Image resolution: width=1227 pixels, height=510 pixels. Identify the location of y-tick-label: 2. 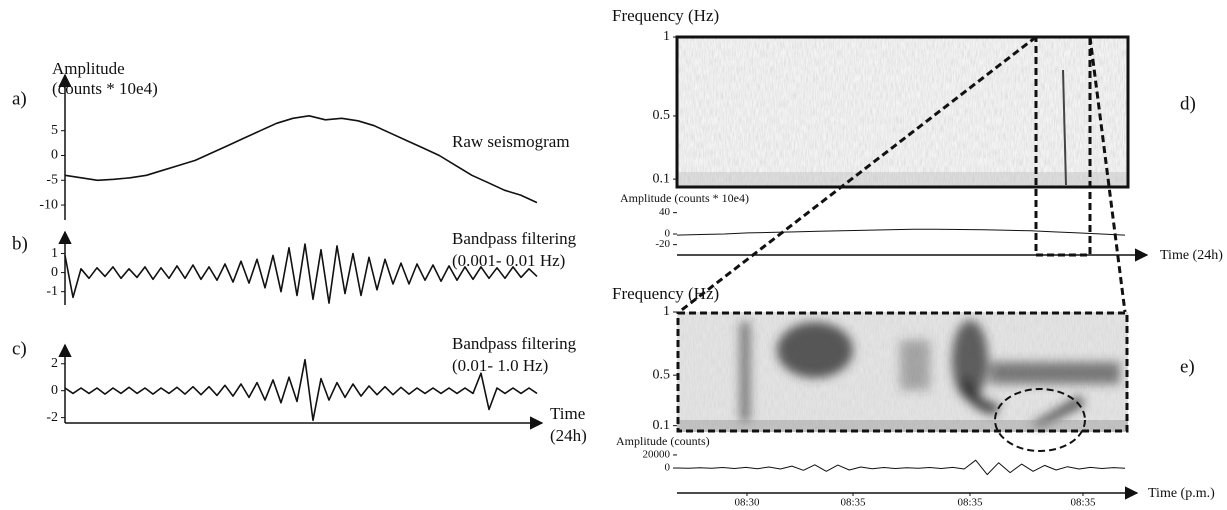
(54, 363).